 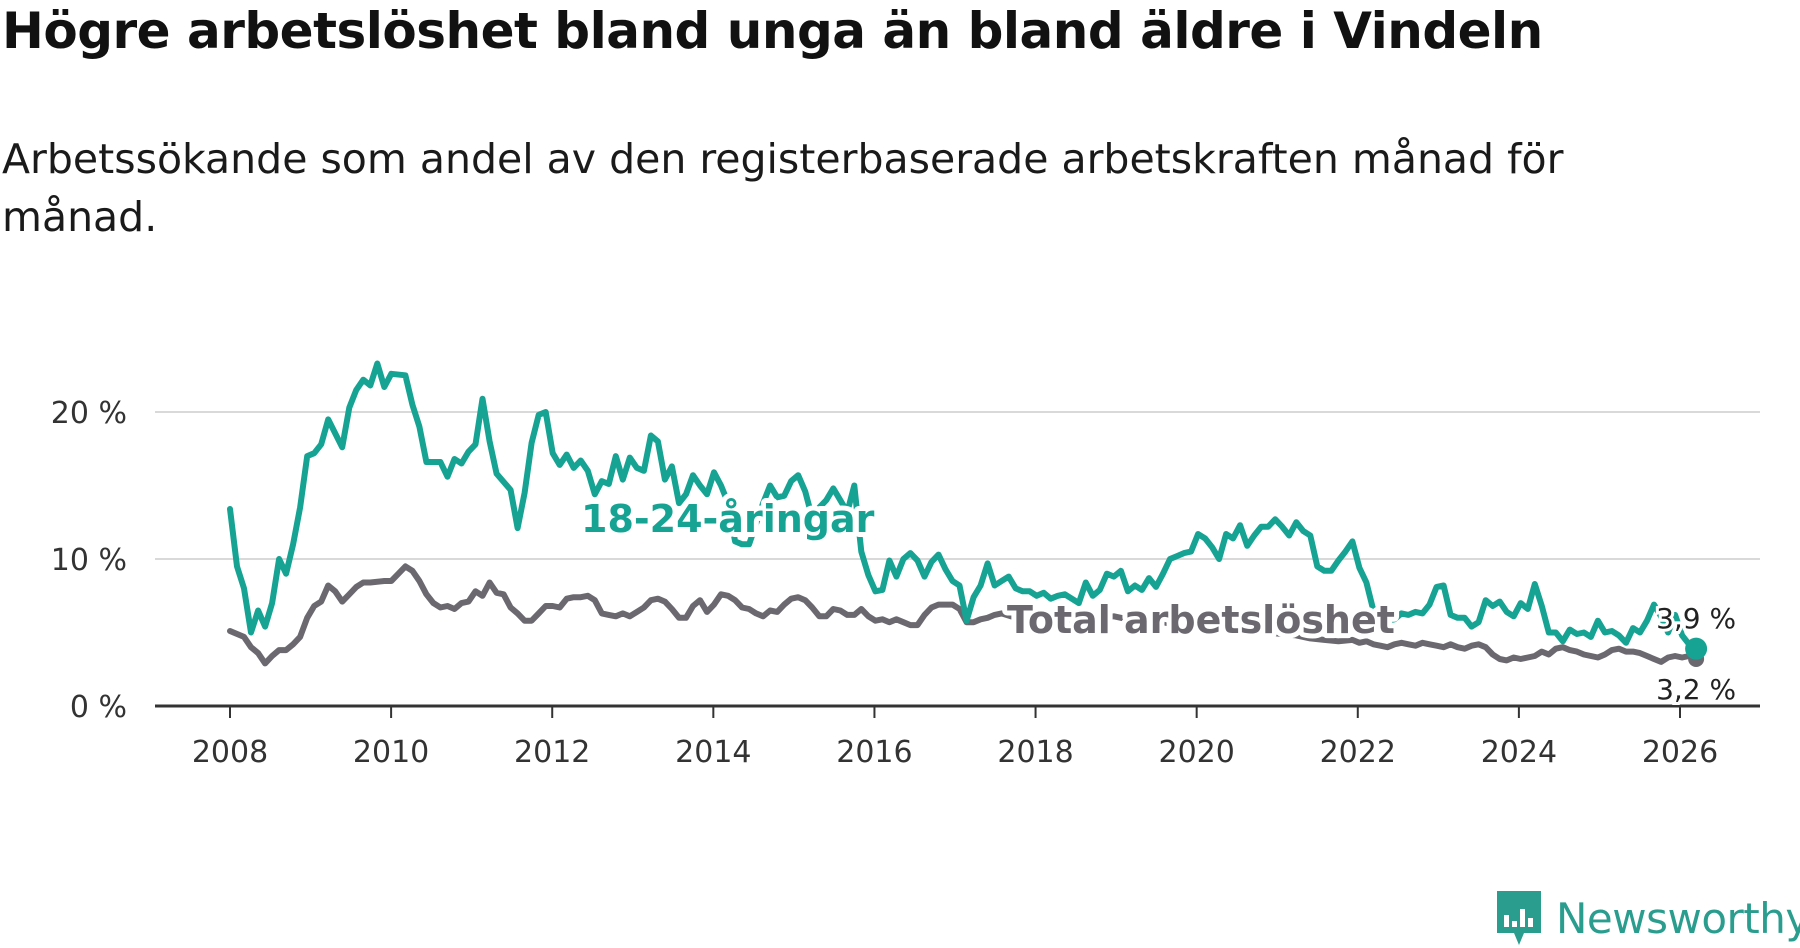 What do you see at coordinates (89, 413) in the screenshot?
I see `y-tick-label: 20 %` at bounding box center [89, 413].